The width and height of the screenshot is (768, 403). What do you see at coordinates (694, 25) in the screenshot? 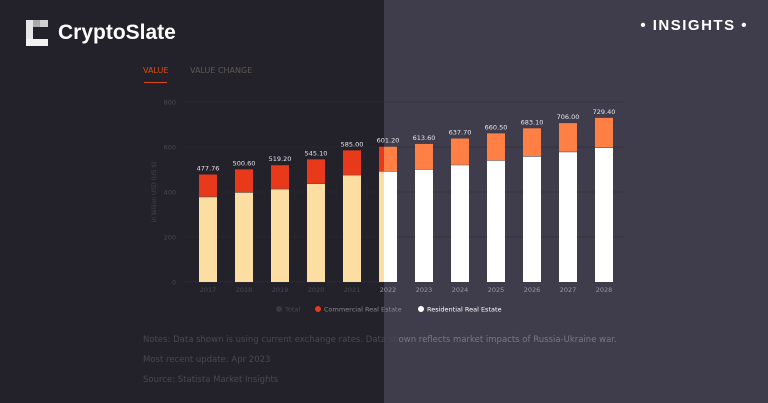
I see `insights-badge: • INSIGHTS •` at bounding box center [694, 25].